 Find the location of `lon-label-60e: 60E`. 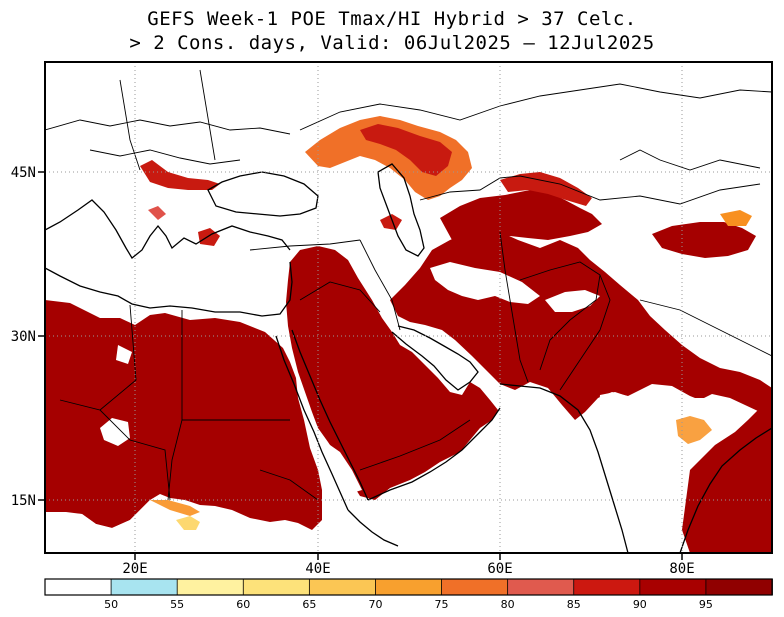

lon-label-60e: 60E is located at coordinates (499, 569).